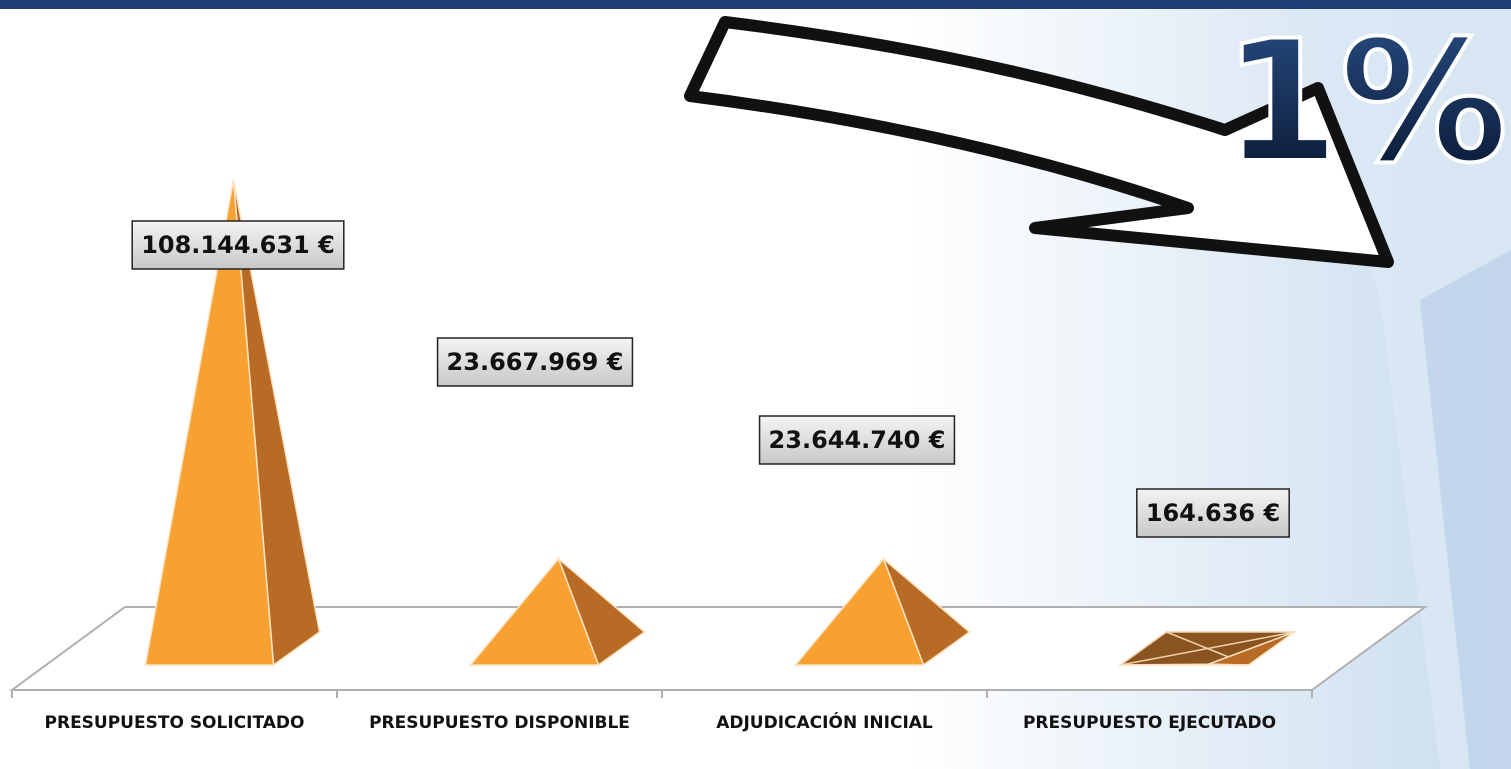 This screenshot has height=769, width=1511. Describe the element at coordinates (824, 723) in the screenshot. I see `x-tick-label: ADJUDICACIÓN INICIAL` at that location.